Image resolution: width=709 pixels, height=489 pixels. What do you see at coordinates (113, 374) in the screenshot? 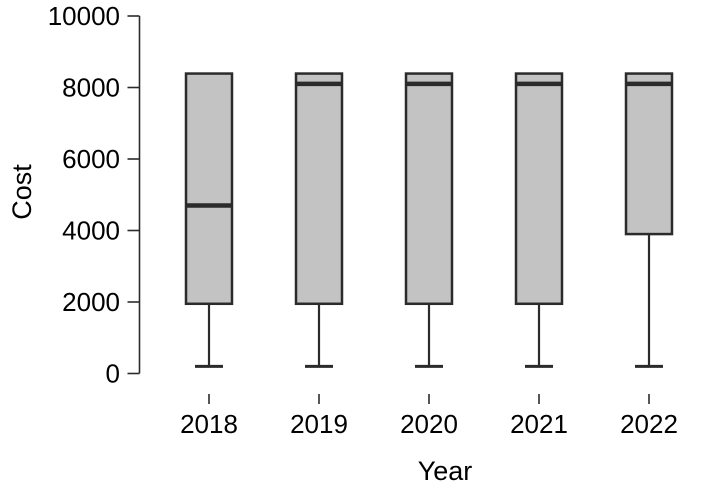
I see `y-tick-label: 0` at bounding box center [113, 374].